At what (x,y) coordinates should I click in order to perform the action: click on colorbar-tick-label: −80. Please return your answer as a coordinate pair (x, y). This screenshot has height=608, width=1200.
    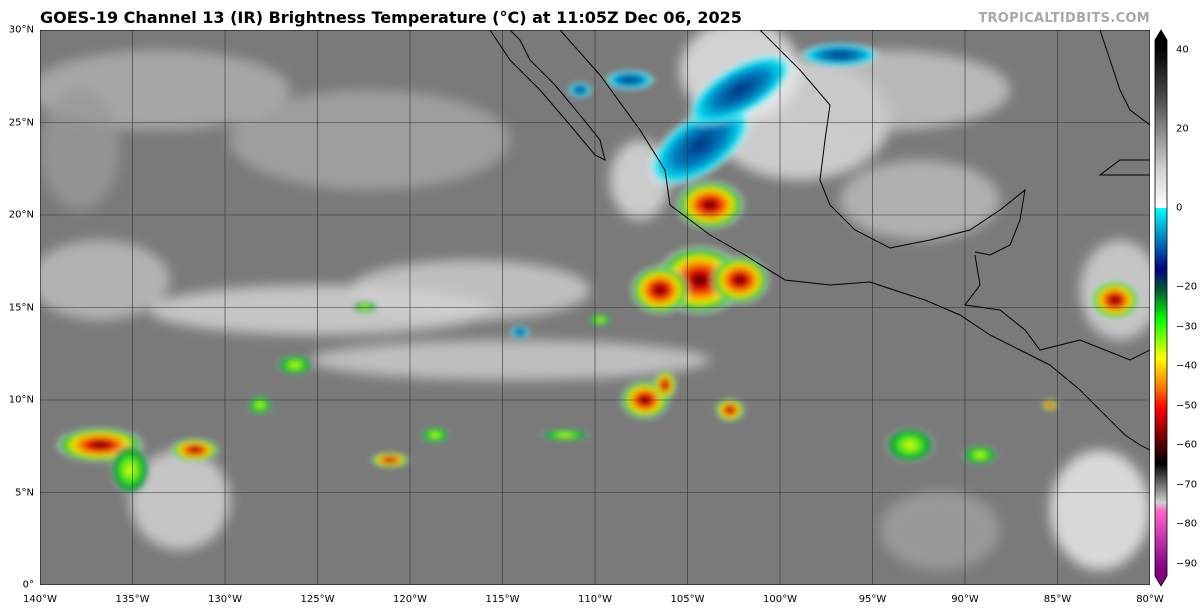
    Looking at the image, I should click on (1187, 524).